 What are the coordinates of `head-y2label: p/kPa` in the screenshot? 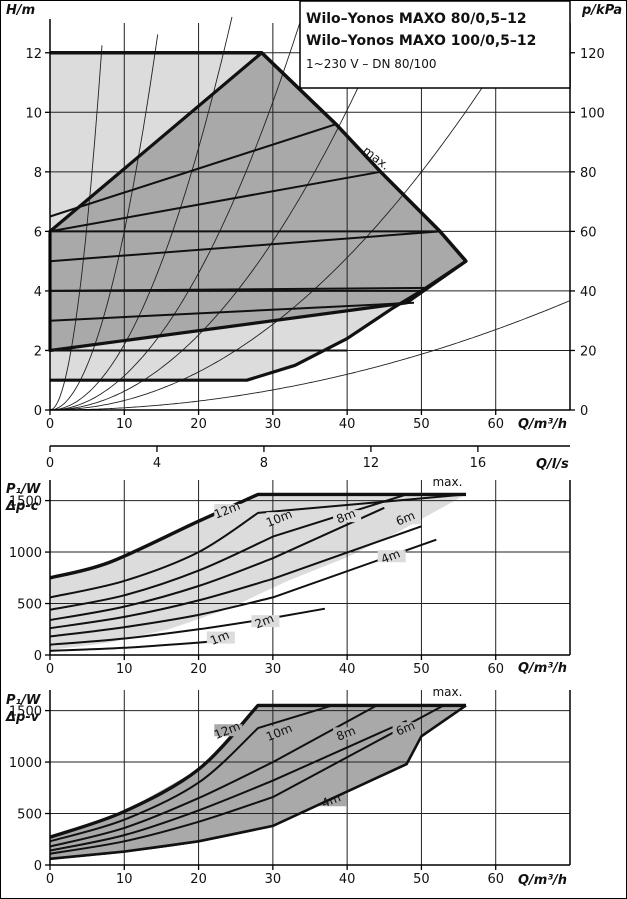 It's located at (601, 10).